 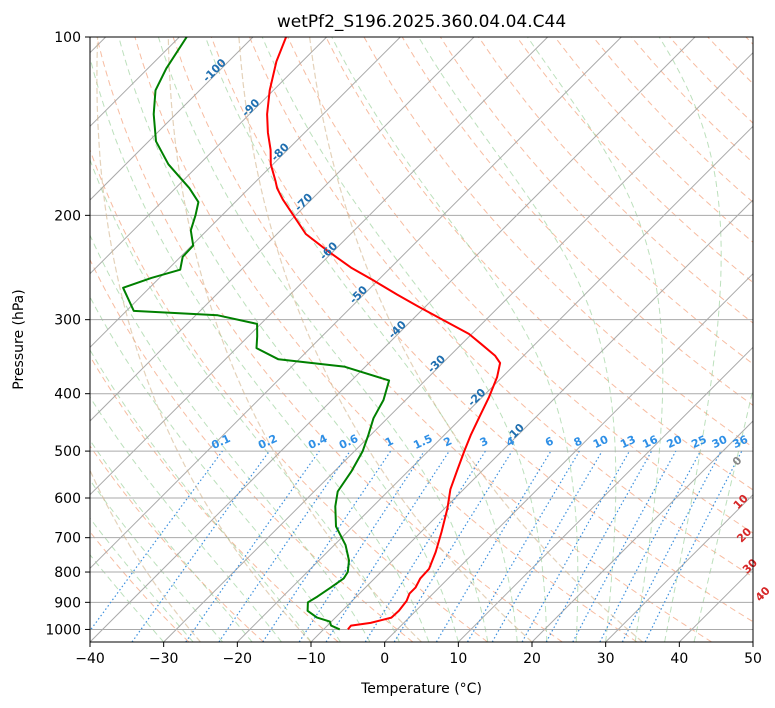 I want to click on x-tick-label: 50, so click(x=753, y=659).